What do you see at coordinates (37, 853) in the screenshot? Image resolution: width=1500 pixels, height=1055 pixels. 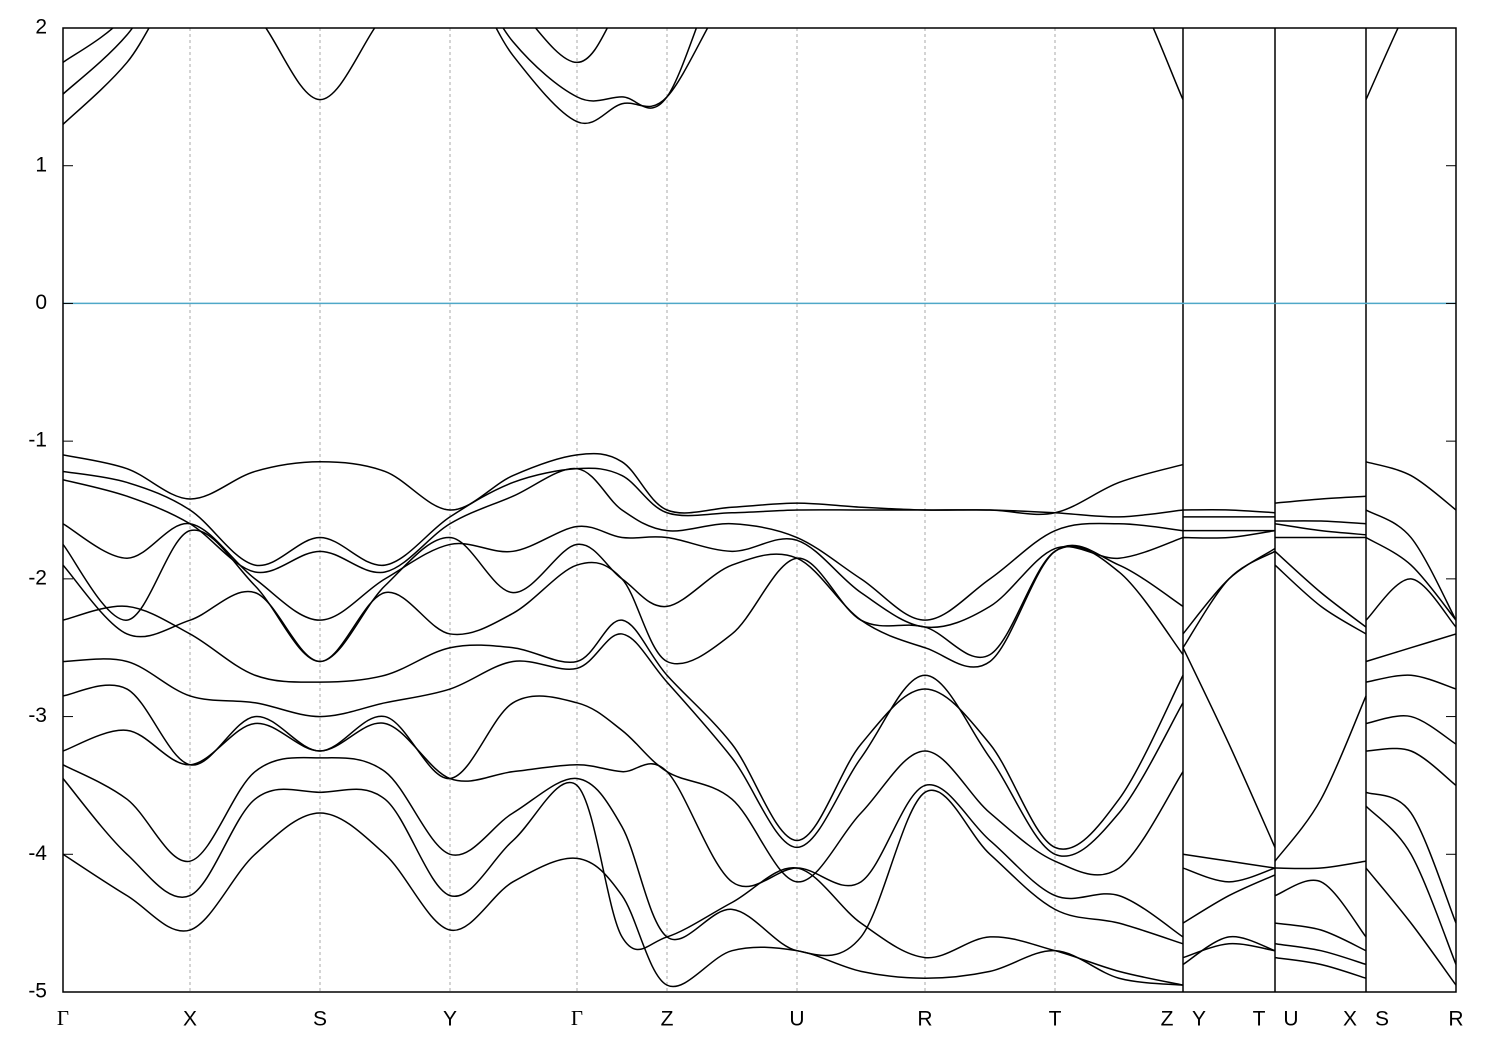 I see `y-tick-label: -4` at bounding box center [37, 853].